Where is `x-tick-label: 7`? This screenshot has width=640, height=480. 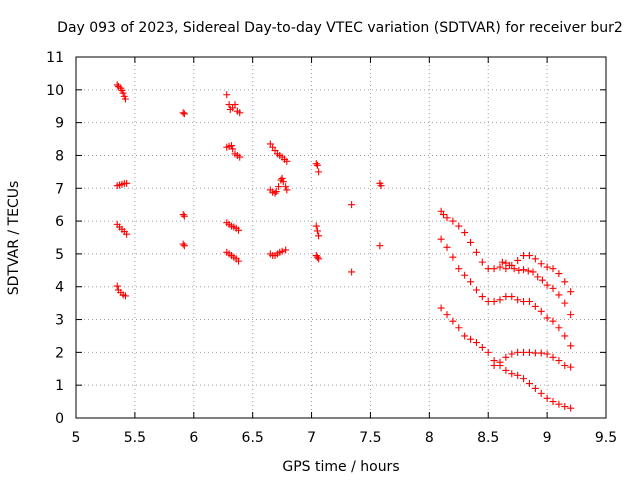
x-tick-label: 7 is located at coordinates (311, 438).